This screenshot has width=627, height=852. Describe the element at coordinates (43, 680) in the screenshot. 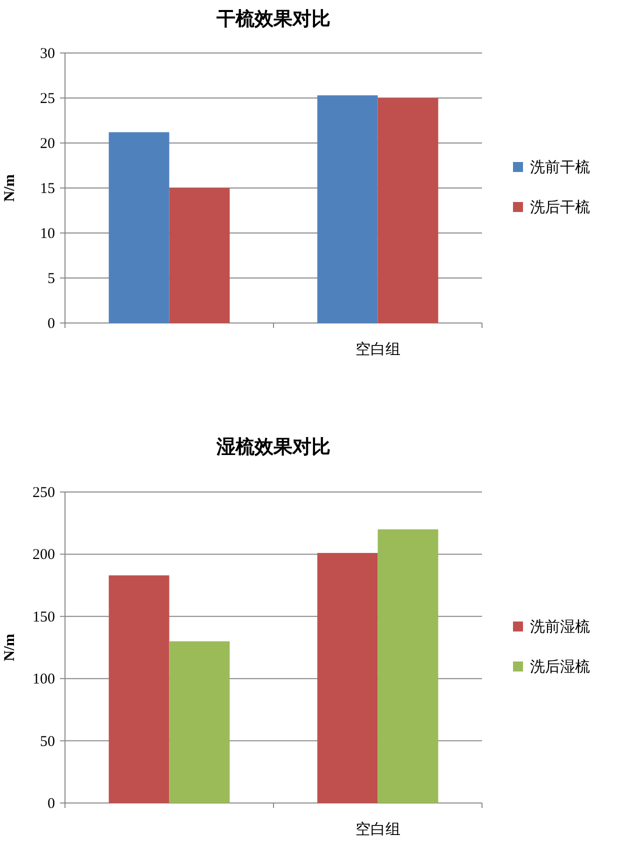

I see `y-tick-label: 100` at that location.